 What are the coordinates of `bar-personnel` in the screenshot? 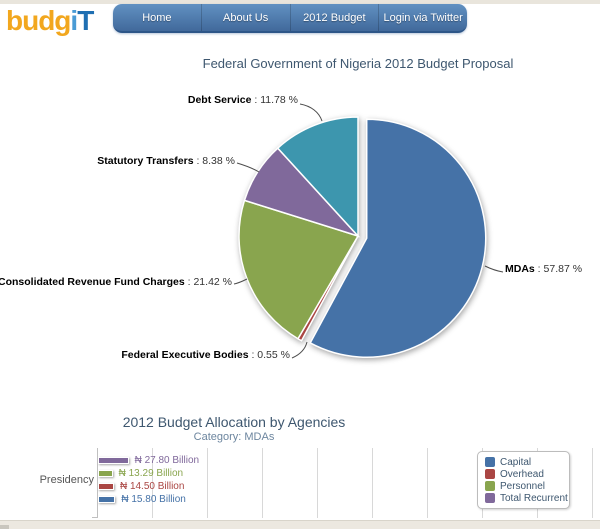 It's located at (105, 473).